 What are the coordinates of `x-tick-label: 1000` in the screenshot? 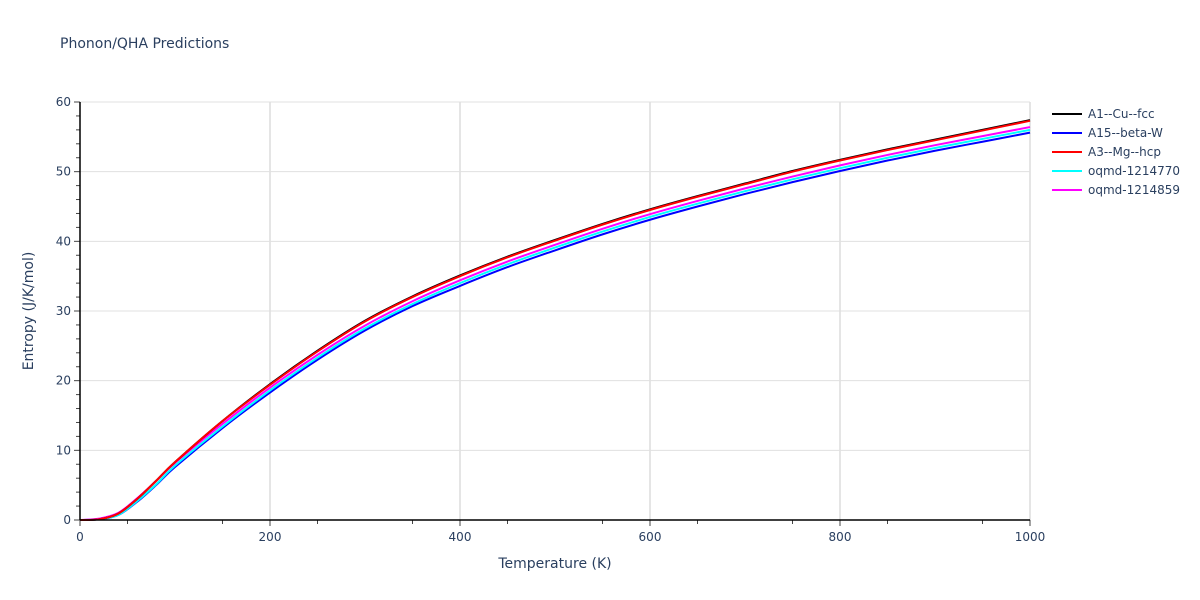 It's located at (1030, 537).